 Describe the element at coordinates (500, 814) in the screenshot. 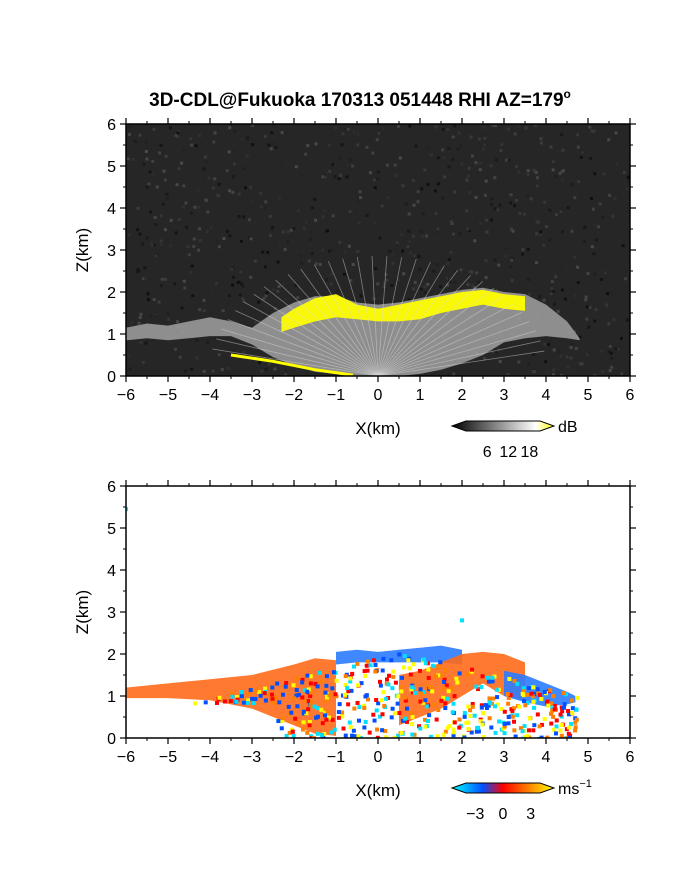

I see `colorbar-ticks: −3 0 3` at that location.